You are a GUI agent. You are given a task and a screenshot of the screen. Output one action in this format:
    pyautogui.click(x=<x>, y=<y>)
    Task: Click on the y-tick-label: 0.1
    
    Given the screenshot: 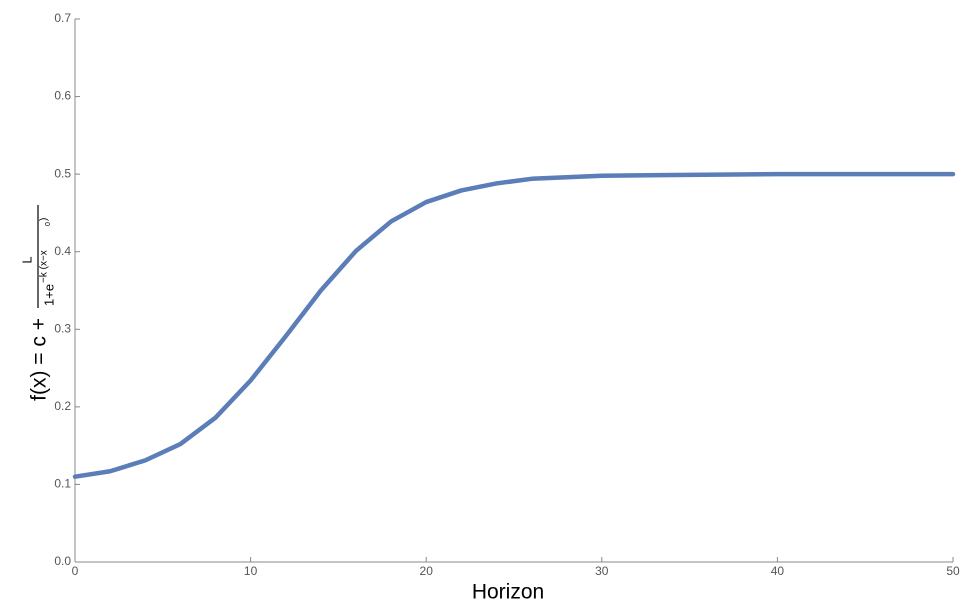 What is the action you would take?
    pyautogui.click(x=62, y=484)
    